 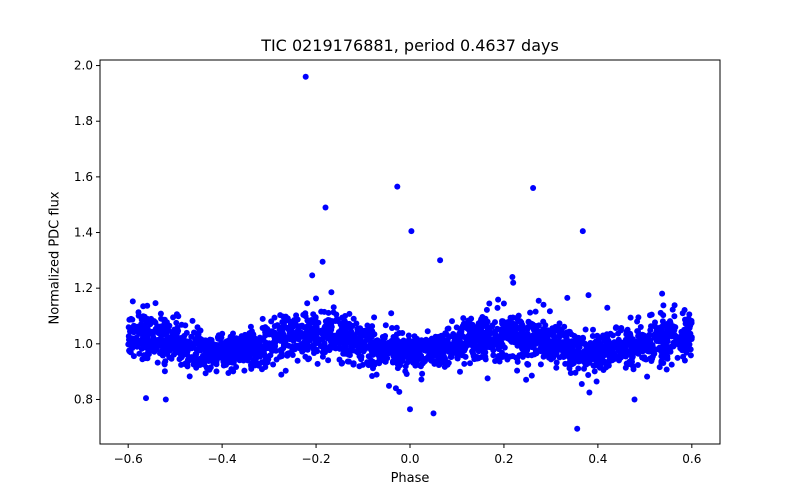 What do you see at coordinates (83, 233) in the screenshot?
I see `y-tick-label: 1.4` at bounding box center [83, 233].